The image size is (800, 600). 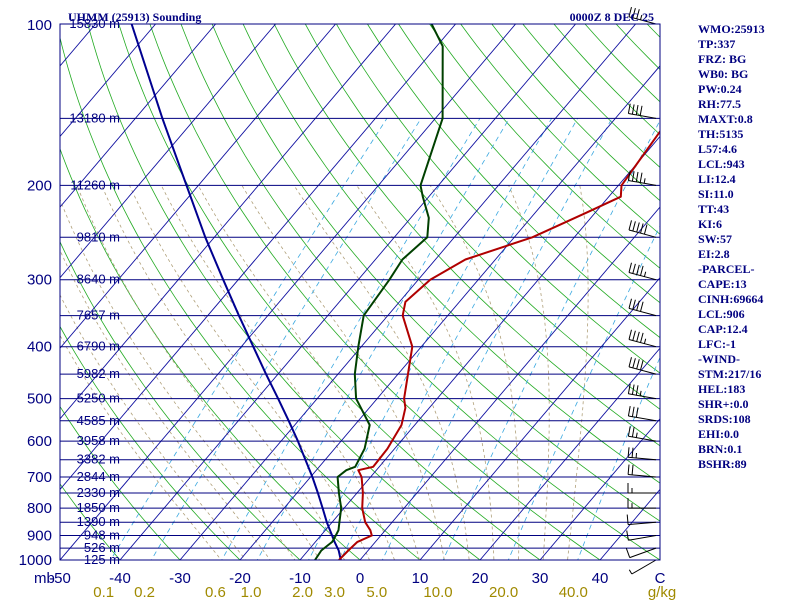 What do you see at coordinates (39, 536) in the screenshot?
I see `pressure-tick-label: 900` at bounding box center [39, 536].